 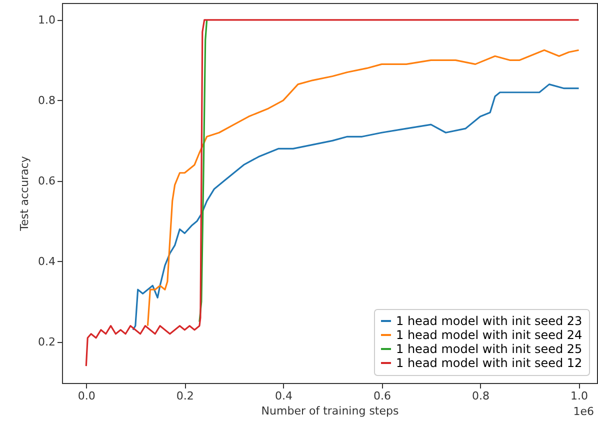 I want to click on y-tick-label: 0.4, so click(x=47, y=261).